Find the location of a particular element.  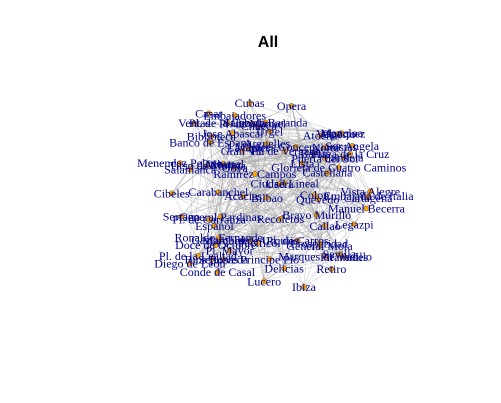

node-label: Pl. de la Cebada is located at coordinates (228, 123).